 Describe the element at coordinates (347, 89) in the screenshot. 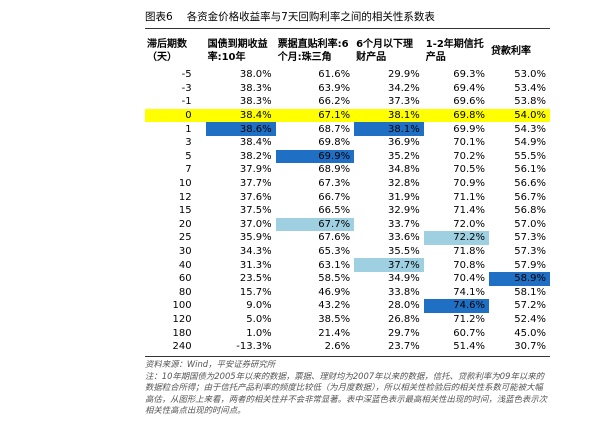

I see `table-row: -3 38.3% 63.9% 34.2% 69.4% 53.4%` at that location.